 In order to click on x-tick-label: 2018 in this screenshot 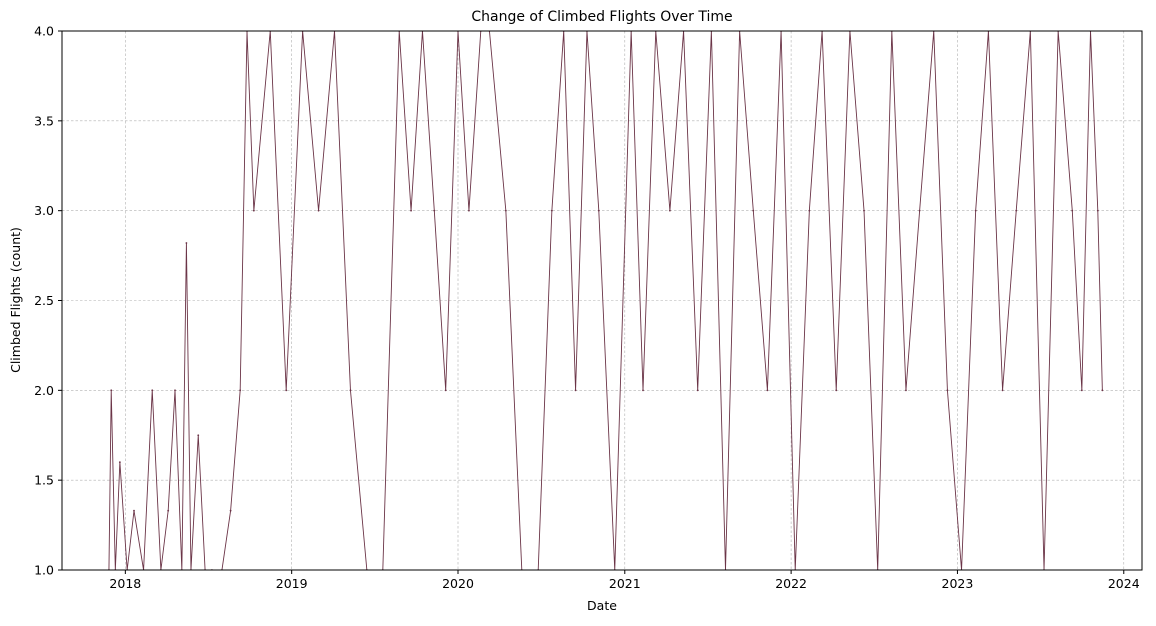, I will do `click(125, 583)`.